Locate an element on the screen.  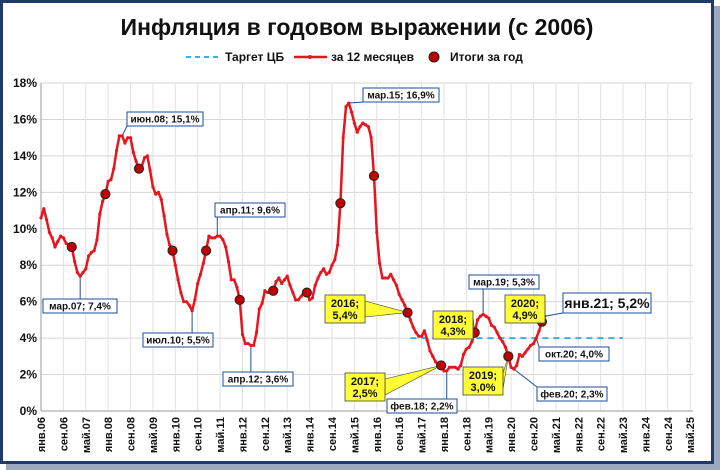
annotation-text: 2017; is located at coordinates (365, 382).